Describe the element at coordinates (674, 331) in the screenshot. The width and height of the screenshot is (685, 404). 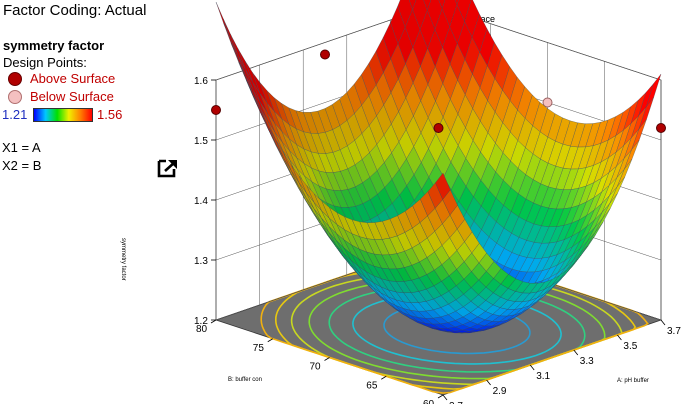
I see `x-tick-label: 3.7` at that location.